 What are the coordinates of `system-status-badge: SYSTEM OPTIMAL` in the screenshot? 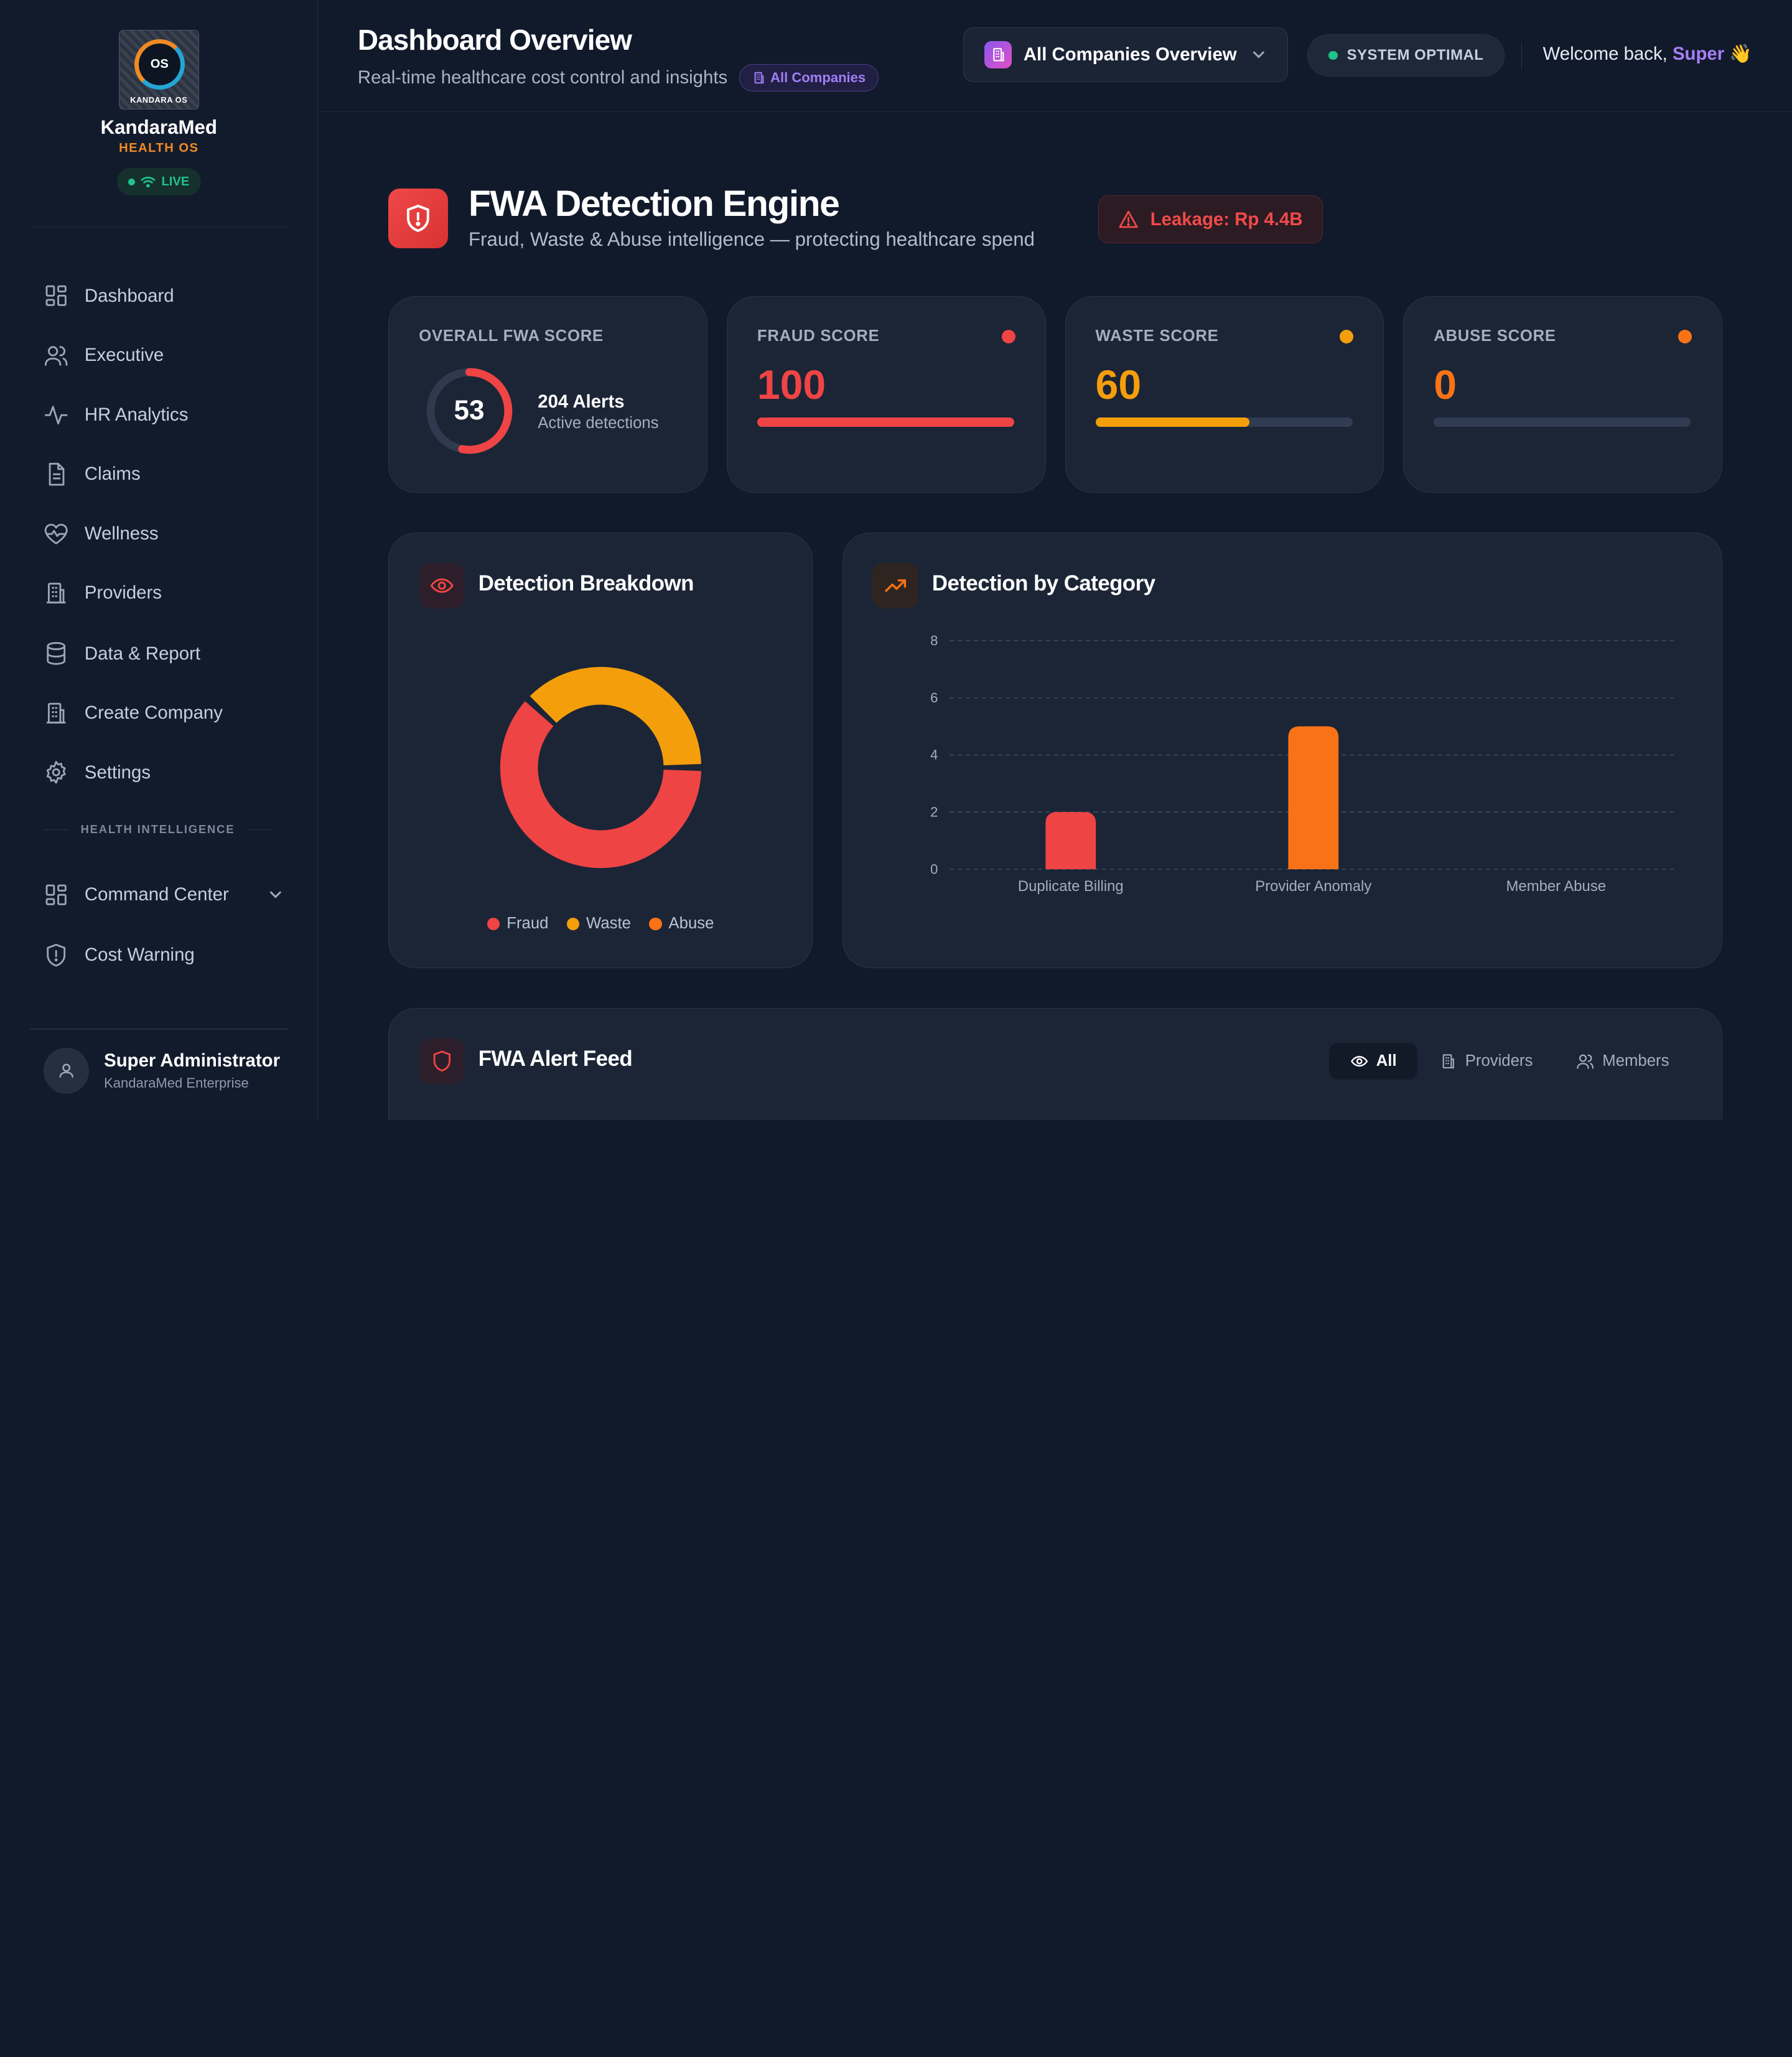 It's located at (1406, 55).